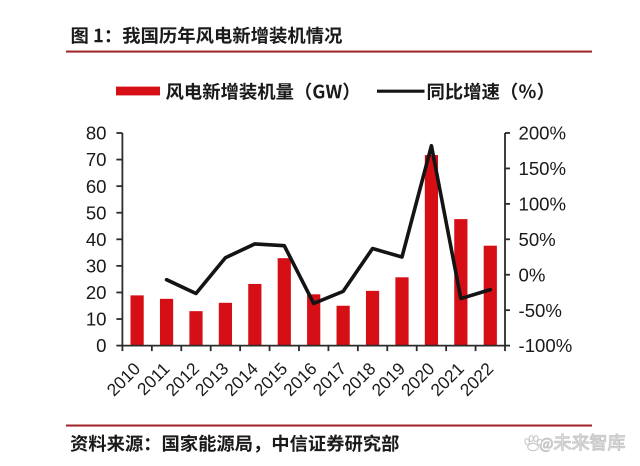 The height and width of the screenshot is (466, 640). What do you see at coordinates (546, 345) in the screenshot?
I see `svg-text: -100%` at bounding box center [546, 345].